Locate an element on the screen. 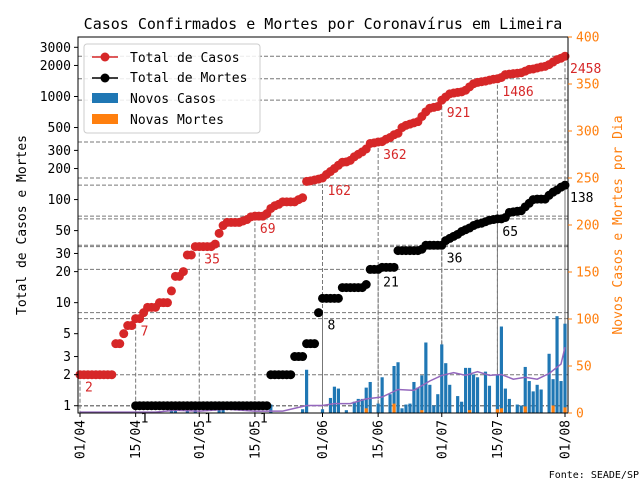  right-axis: 0 50 100 150 200 250 300 350 400 is located at coordinates (583, 226).